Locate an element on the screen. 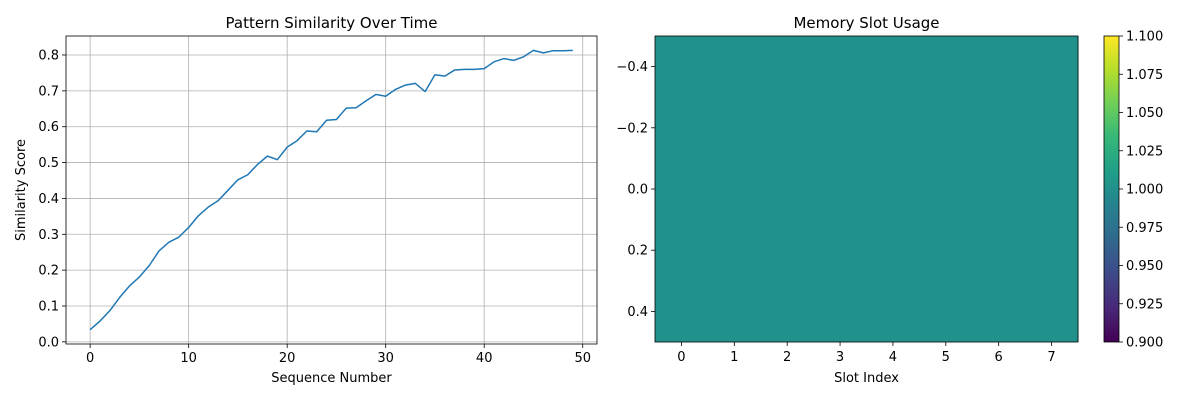 This screenshot has width=1200, height=400. x-tick-label: 50 is located at coordinates (582, 358).